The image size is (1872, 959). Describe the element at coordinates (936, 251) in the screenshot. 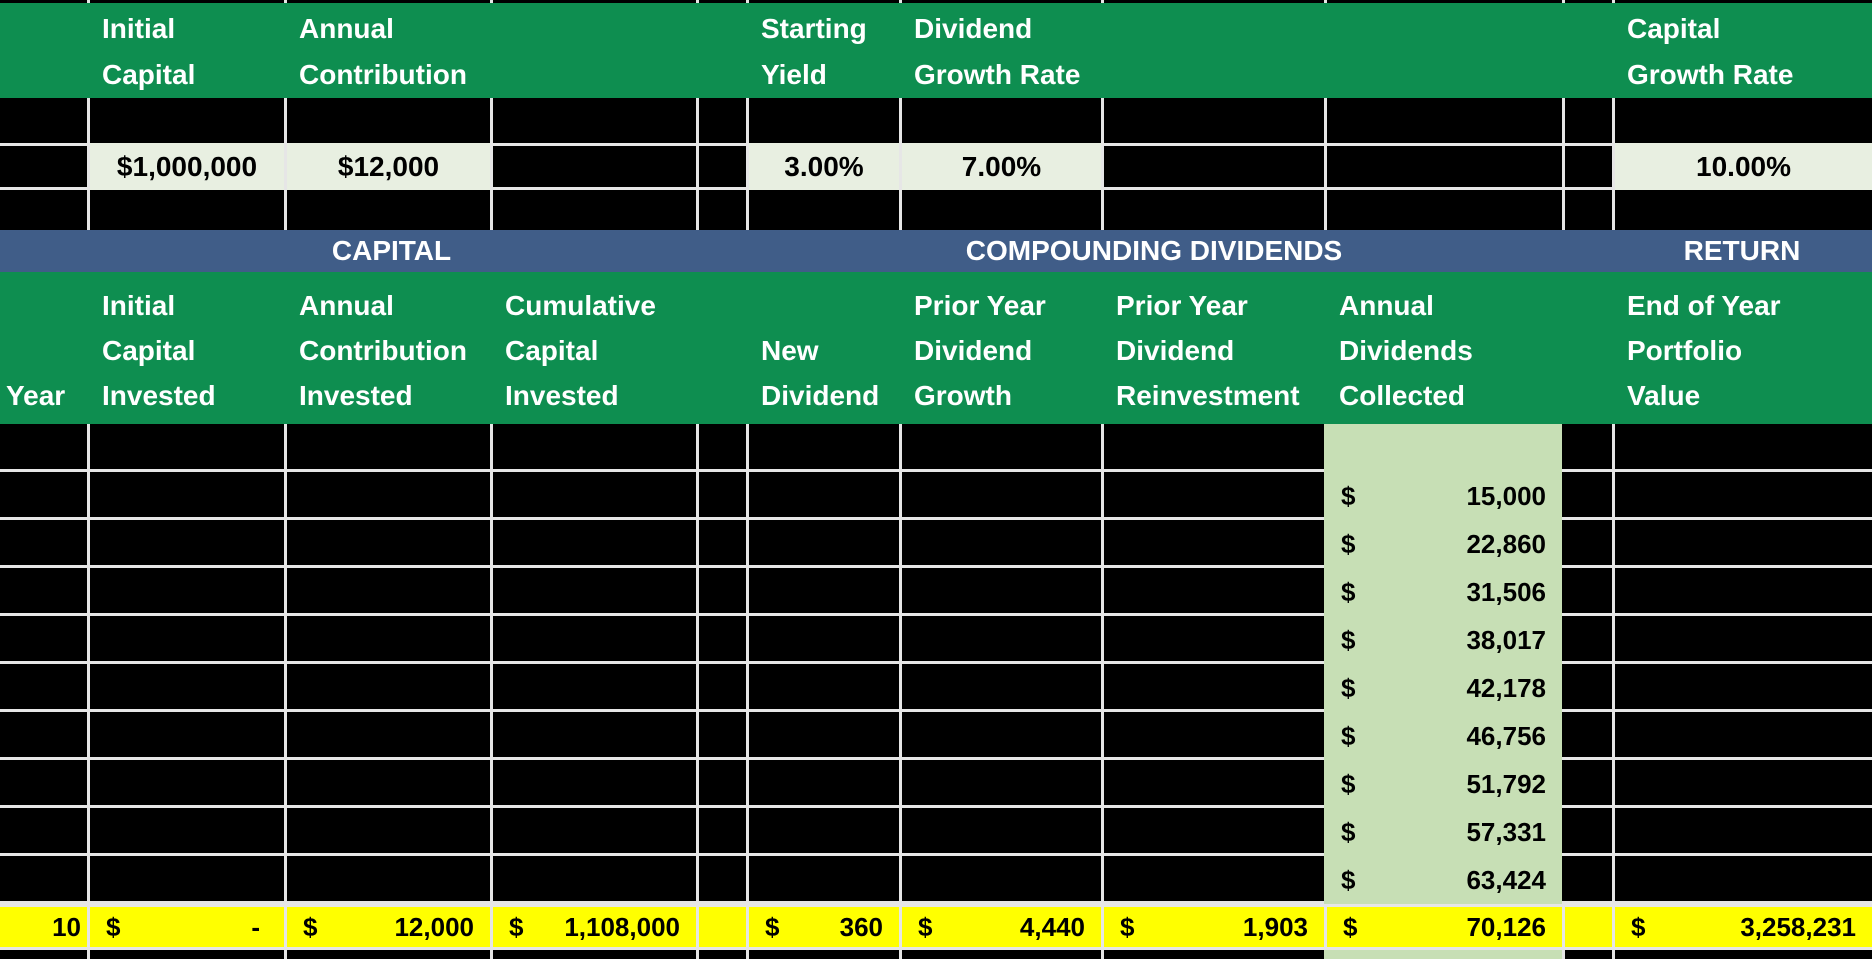

I see `section-band: CAPITAL COMPOUNDING DIVIDENDS RETURN` at that location.